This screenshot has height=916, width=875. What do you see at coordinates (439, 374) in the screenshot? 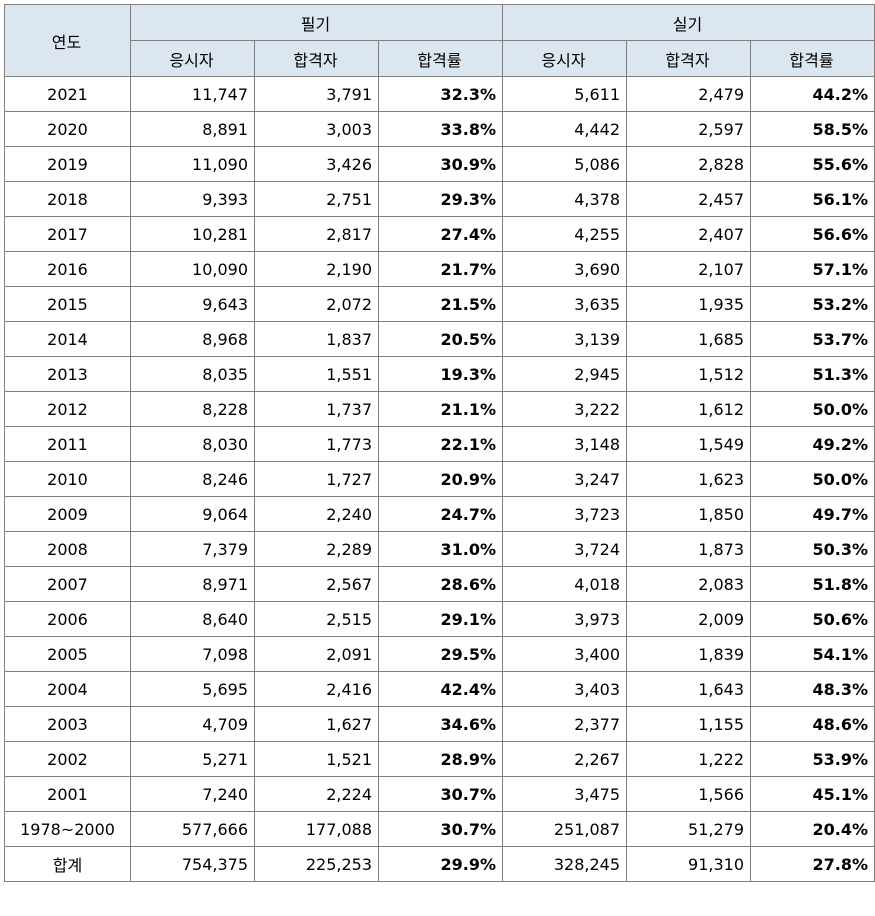
I see `table-row: 2013 8,035 1,551 19.3% 2,945 1,512 51.3%` at bounding box center [439, 374].